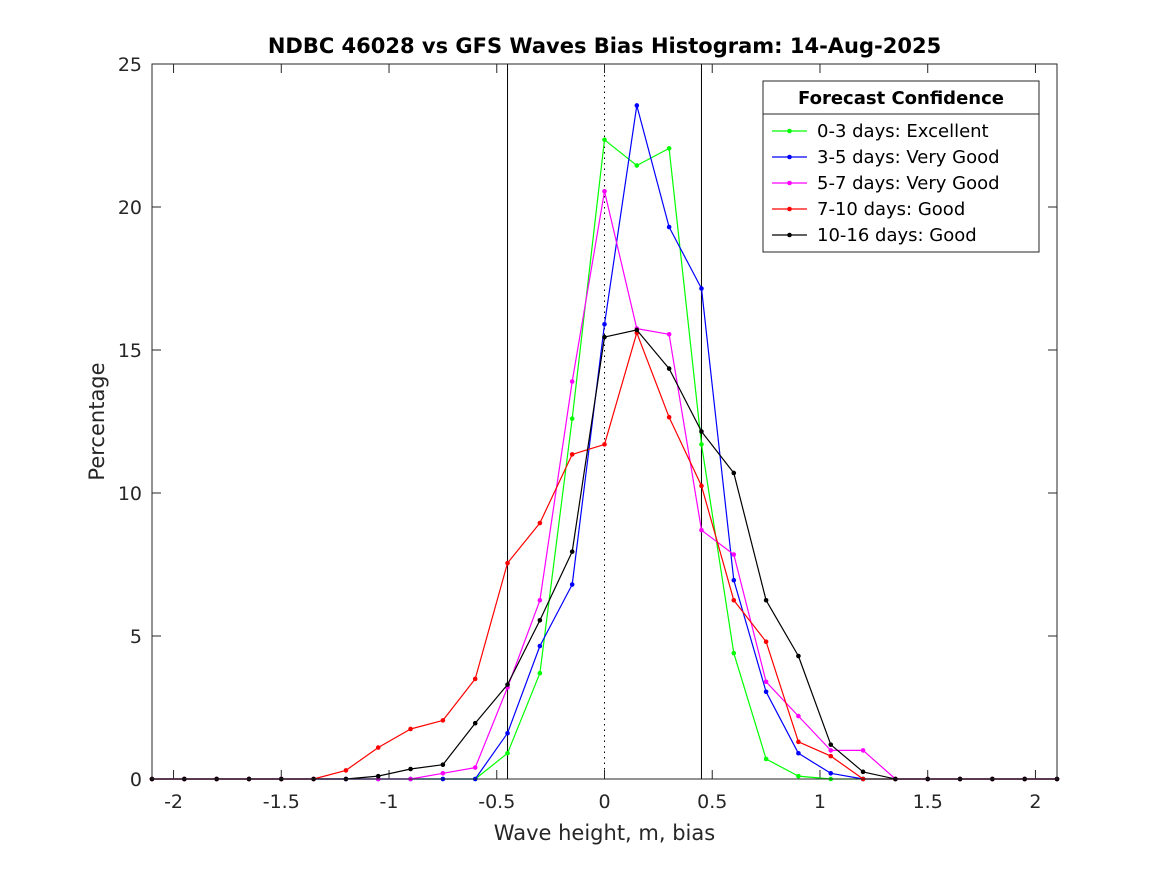 The height and width of the screenshot is (875, 1167). Describe the element at coordinates (891, 209) in the screenshot. I see `legend-label: 7-10 days: Good` at that location.